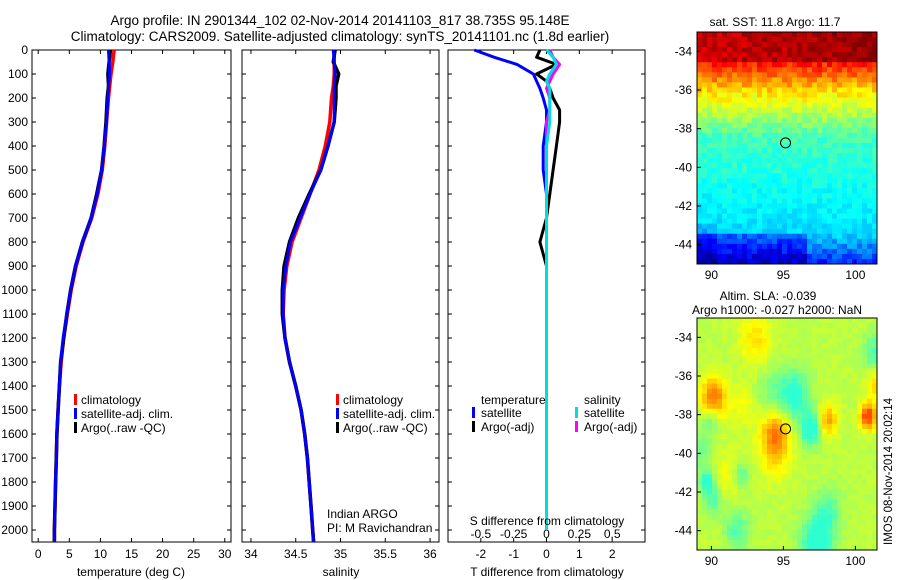 Image resolution: width=900 pixels, height=580 pixels. I want to click on legend-label-argo: Argo(-adj), so click(507, 427).